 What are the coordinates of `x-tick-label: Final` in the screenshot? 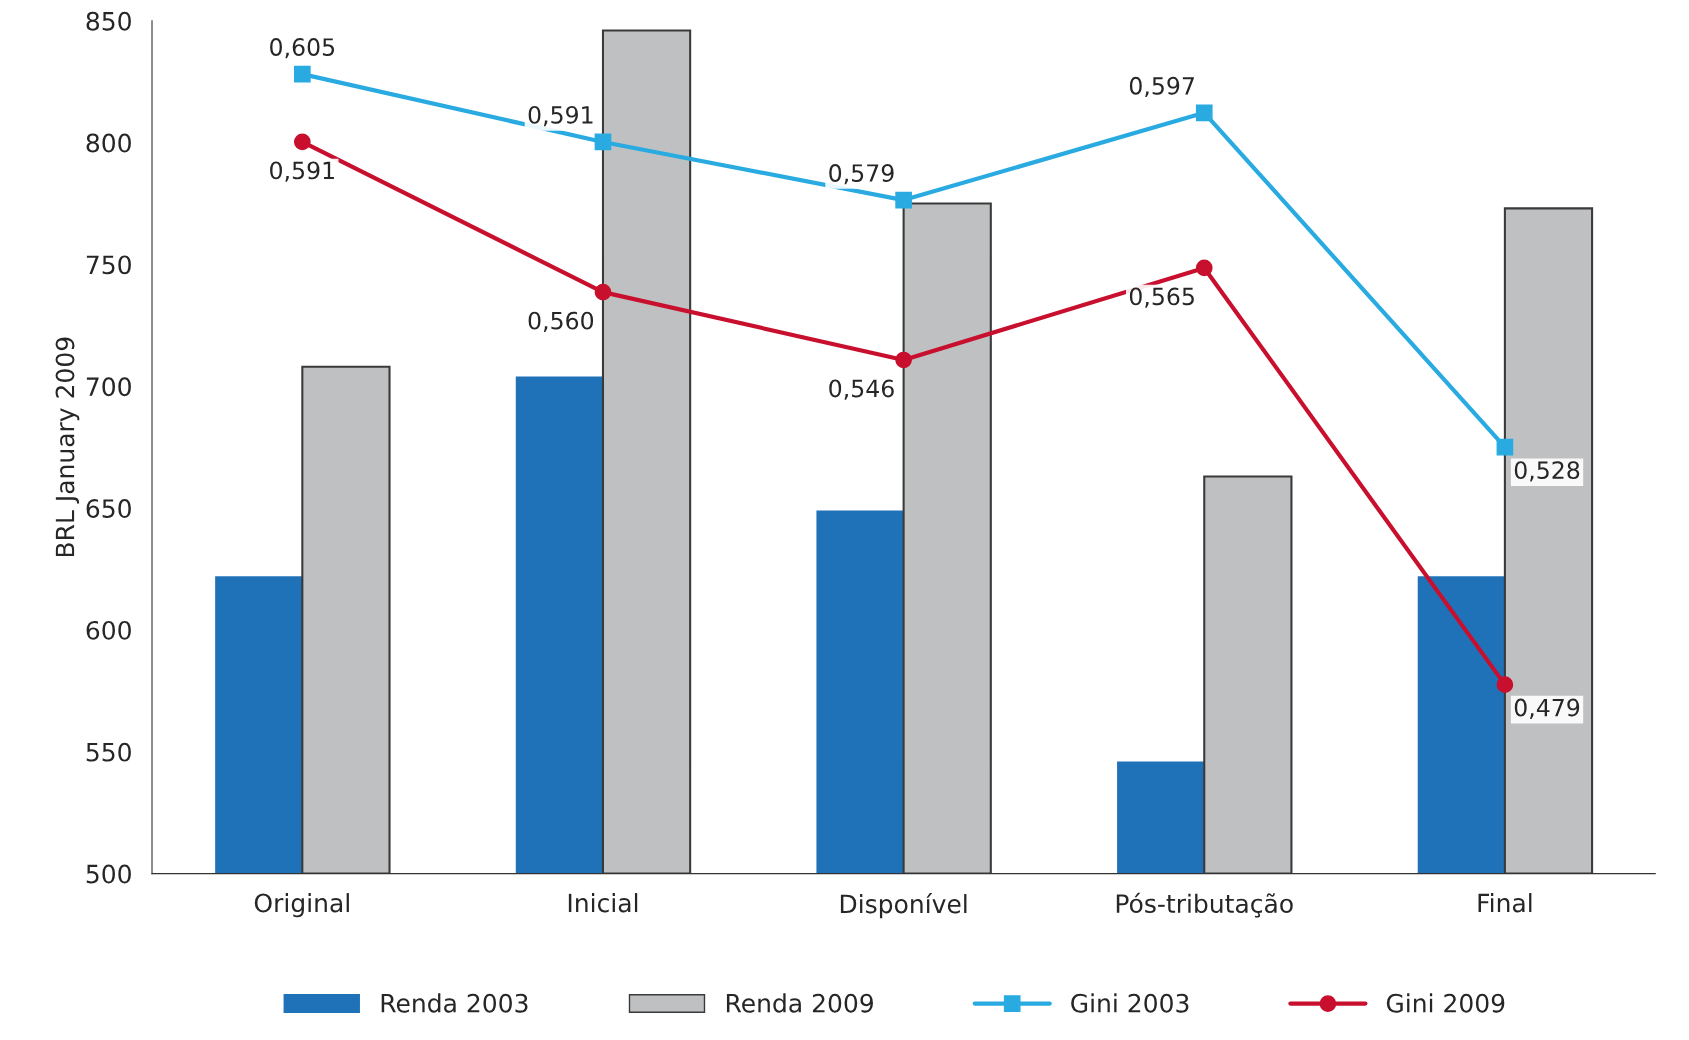 It's located at (1505, 903).